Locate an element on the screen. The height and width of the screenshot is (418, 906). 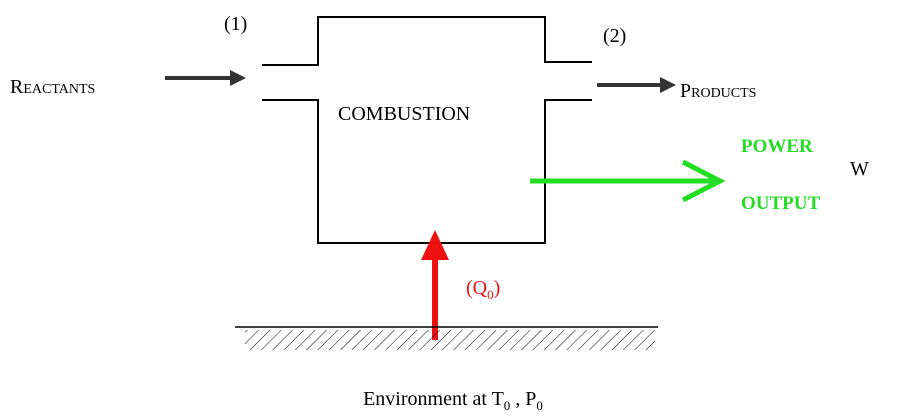
heat-arrow is located at coordinates (435, 285).